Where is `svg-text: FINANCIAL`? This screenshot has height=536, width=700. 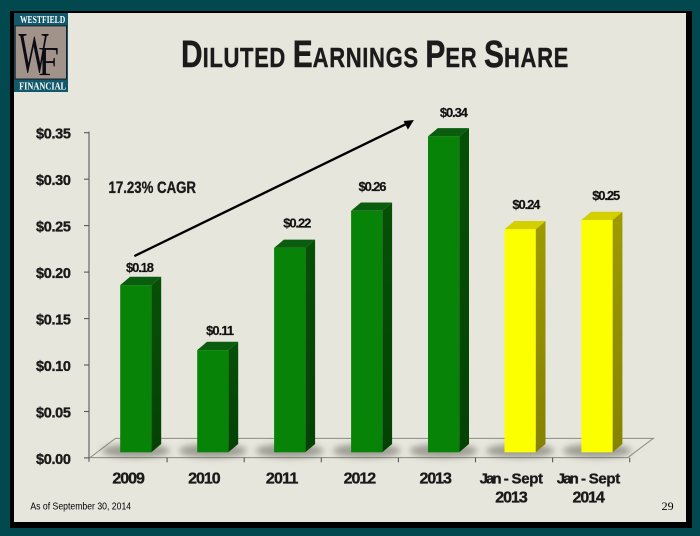
svg-text: FINANCIAL is located at coordinates (42, 86).